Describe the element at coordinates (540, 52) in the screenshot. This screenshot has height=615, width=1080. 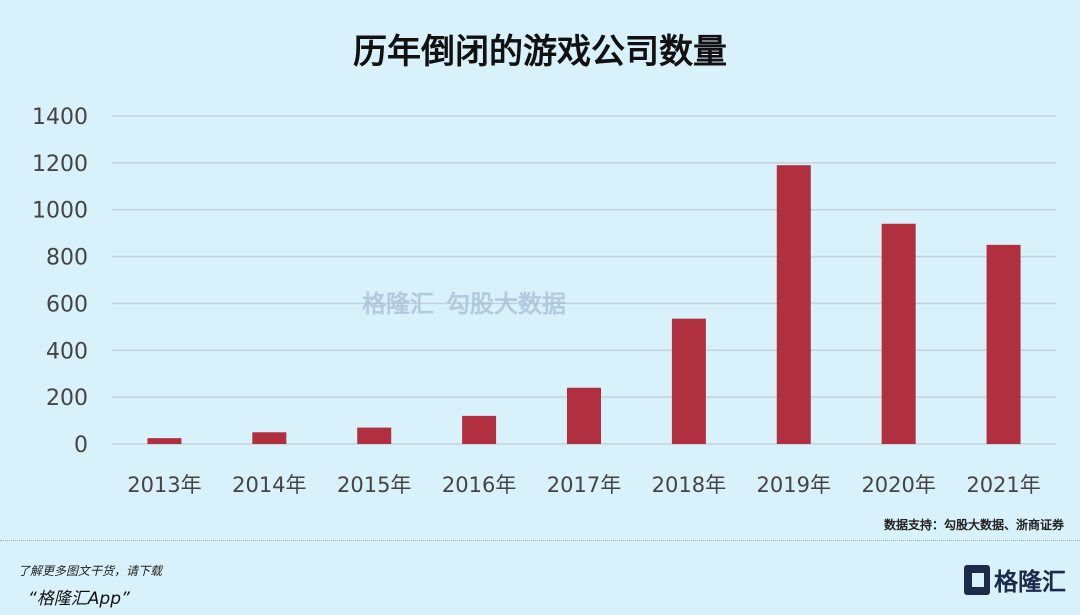
I see `chart-title: 历年倒闭的游戏公司数量` at that location.